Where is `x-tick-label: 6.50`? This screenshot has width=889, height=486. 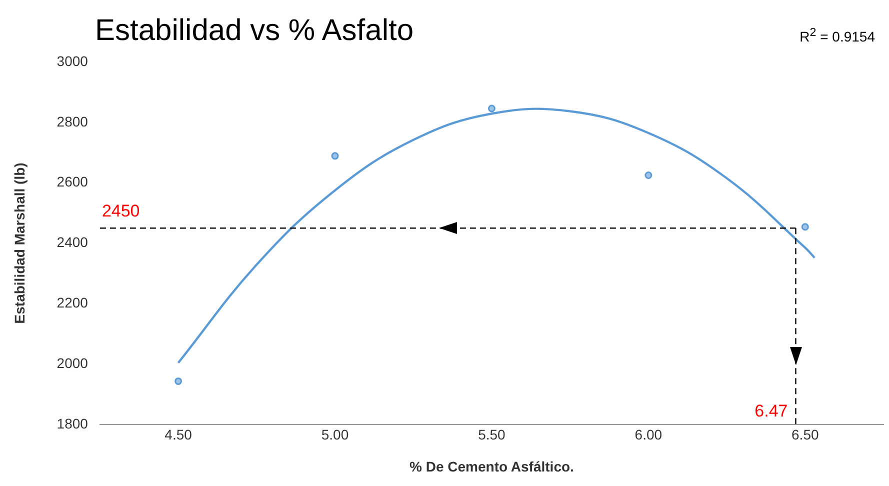 x-tick-label: 6.50 is located at coordinates (805, 434).